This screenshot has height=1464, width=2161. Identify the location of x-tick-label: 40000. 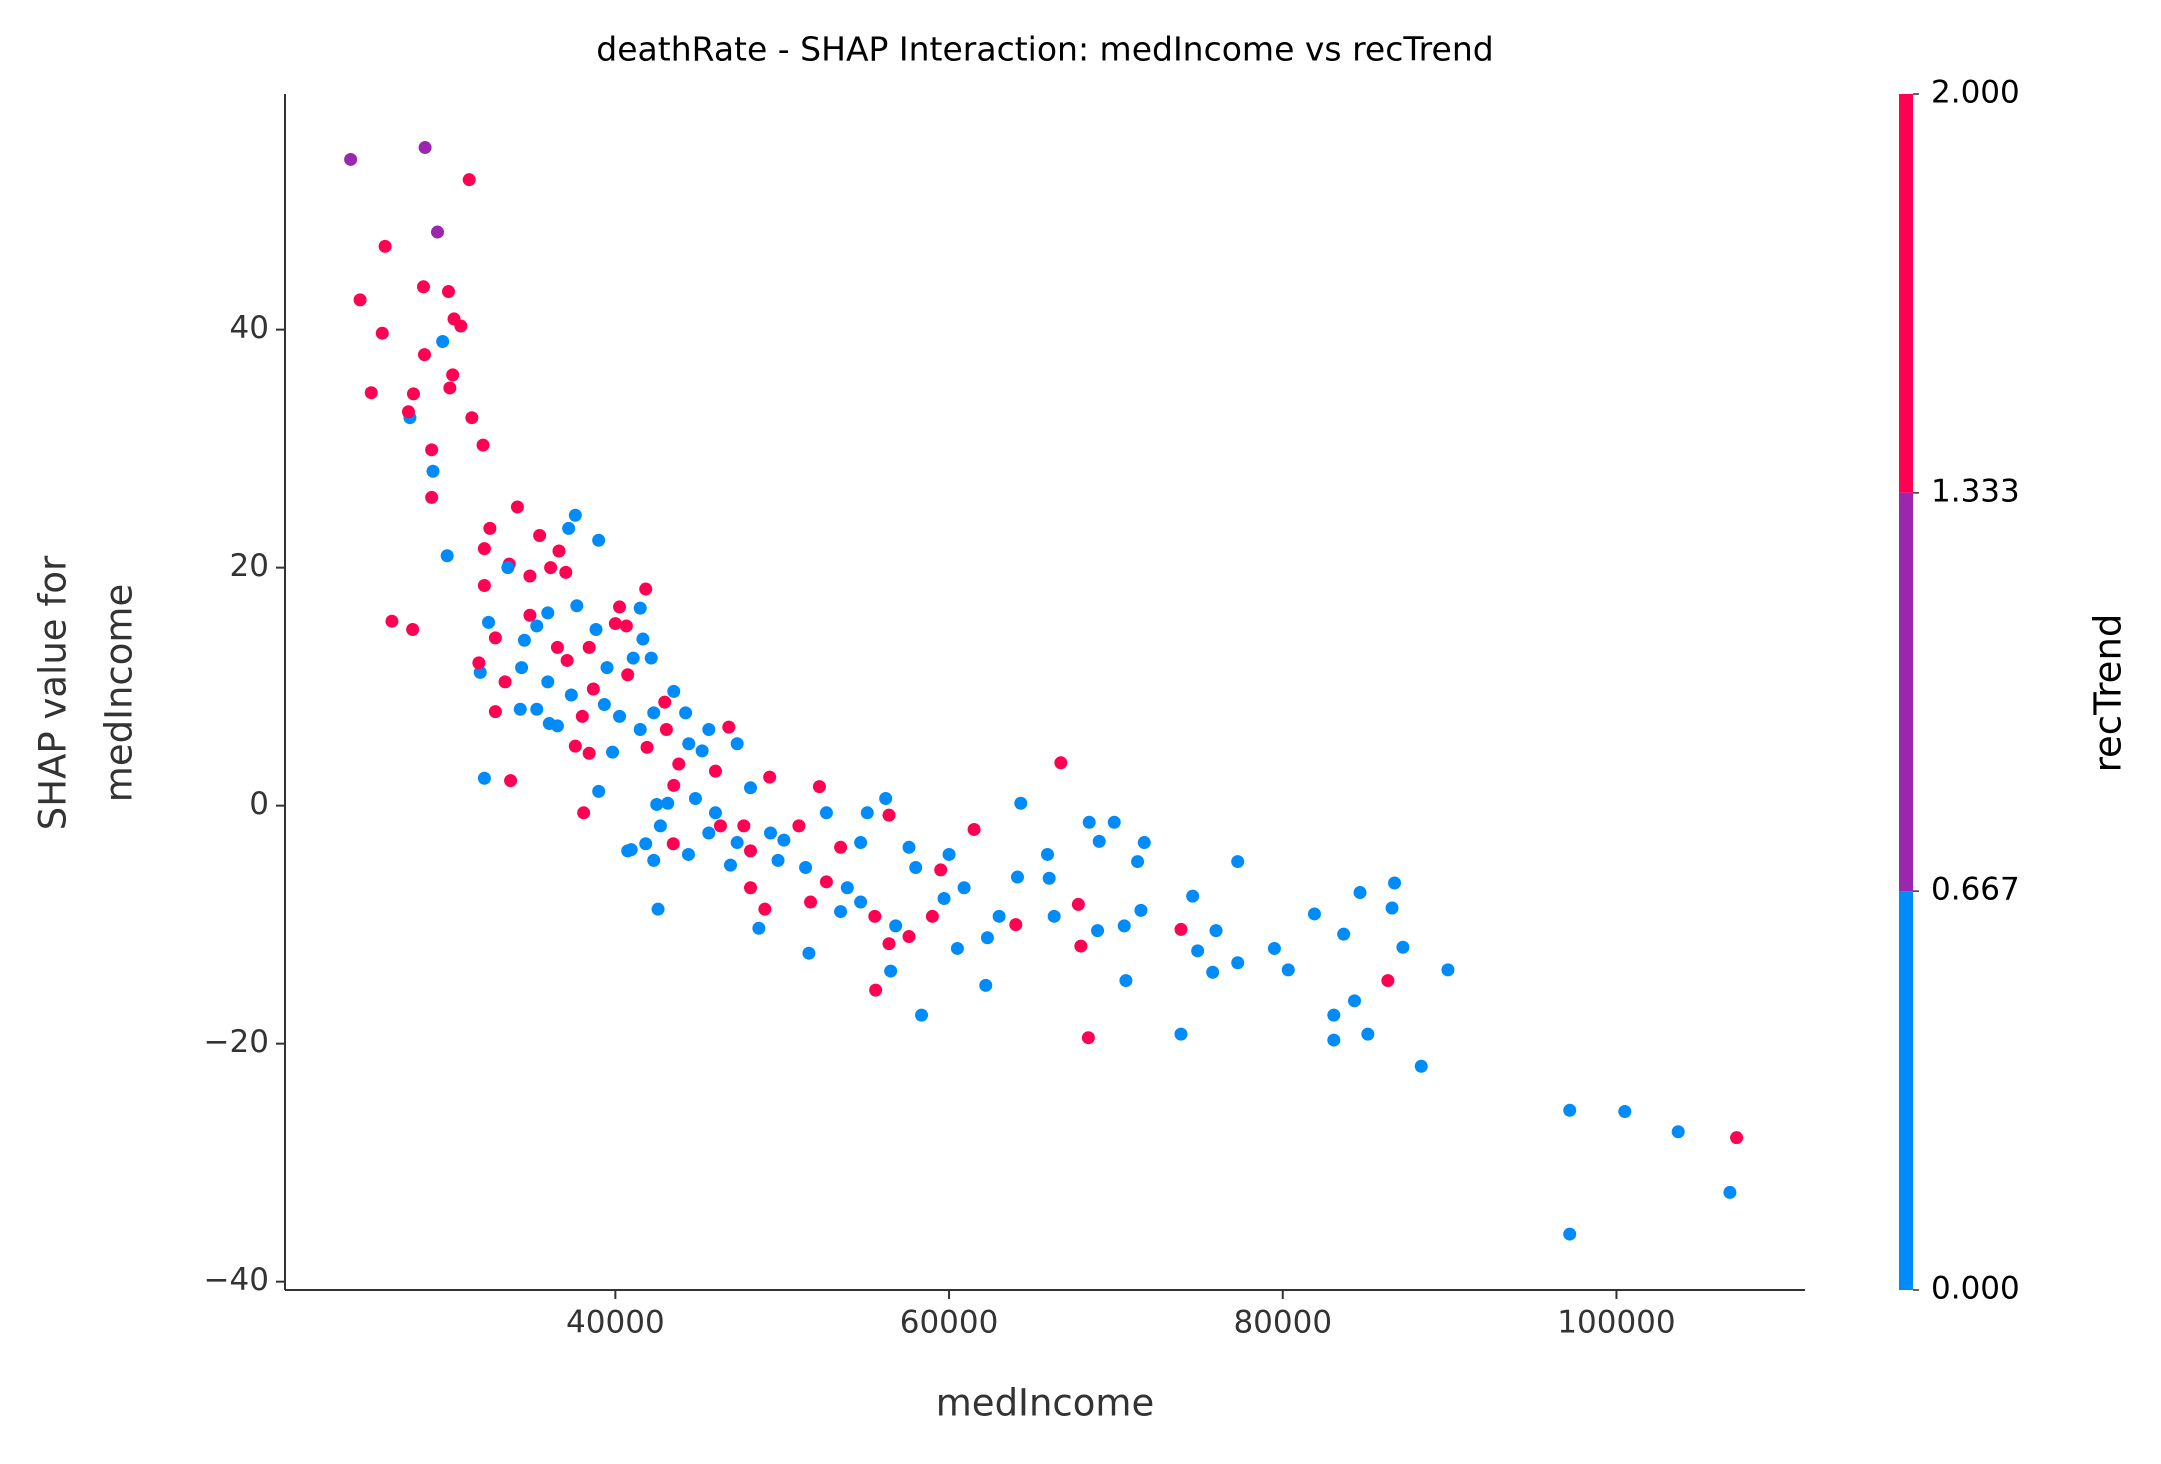
(615, 1323).